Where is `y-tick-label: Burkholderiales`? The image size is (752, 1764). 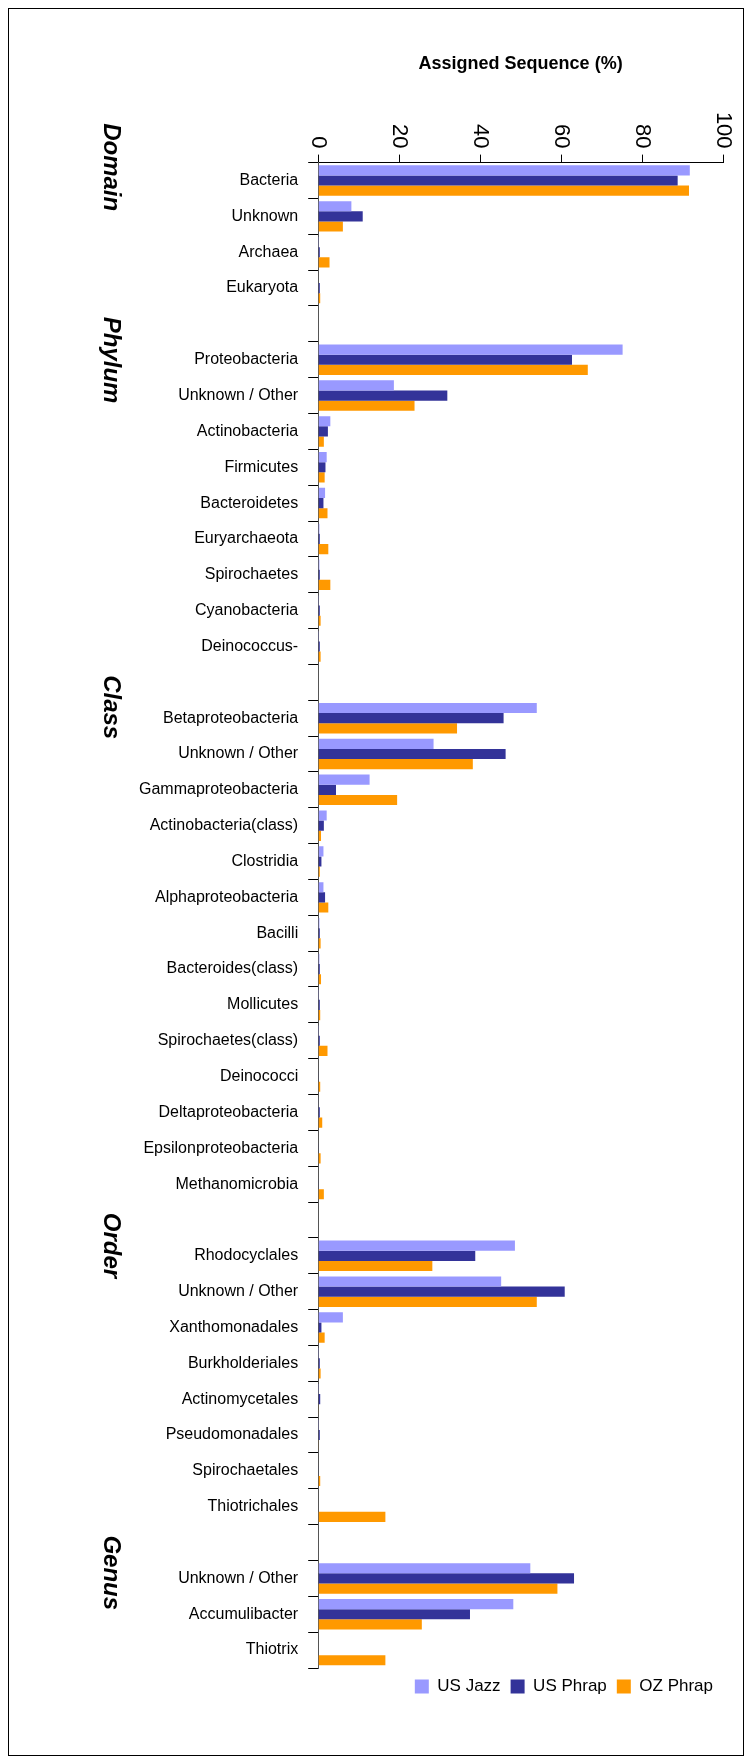 y-tick-label: Burkholderiales is located at coordinates (243, 1362).